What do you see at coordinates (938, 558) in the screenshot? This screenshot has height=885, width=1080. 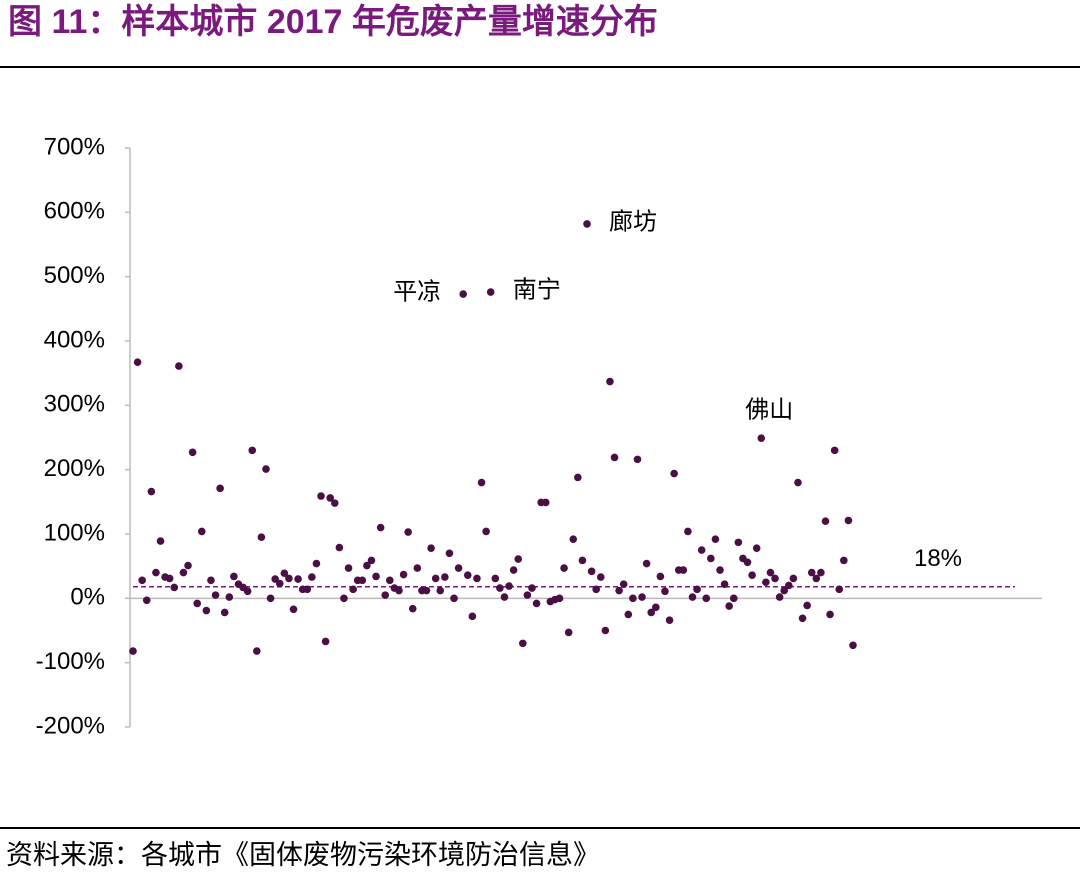 I see `reference-label: 18%` at bounding box center [938, 558].